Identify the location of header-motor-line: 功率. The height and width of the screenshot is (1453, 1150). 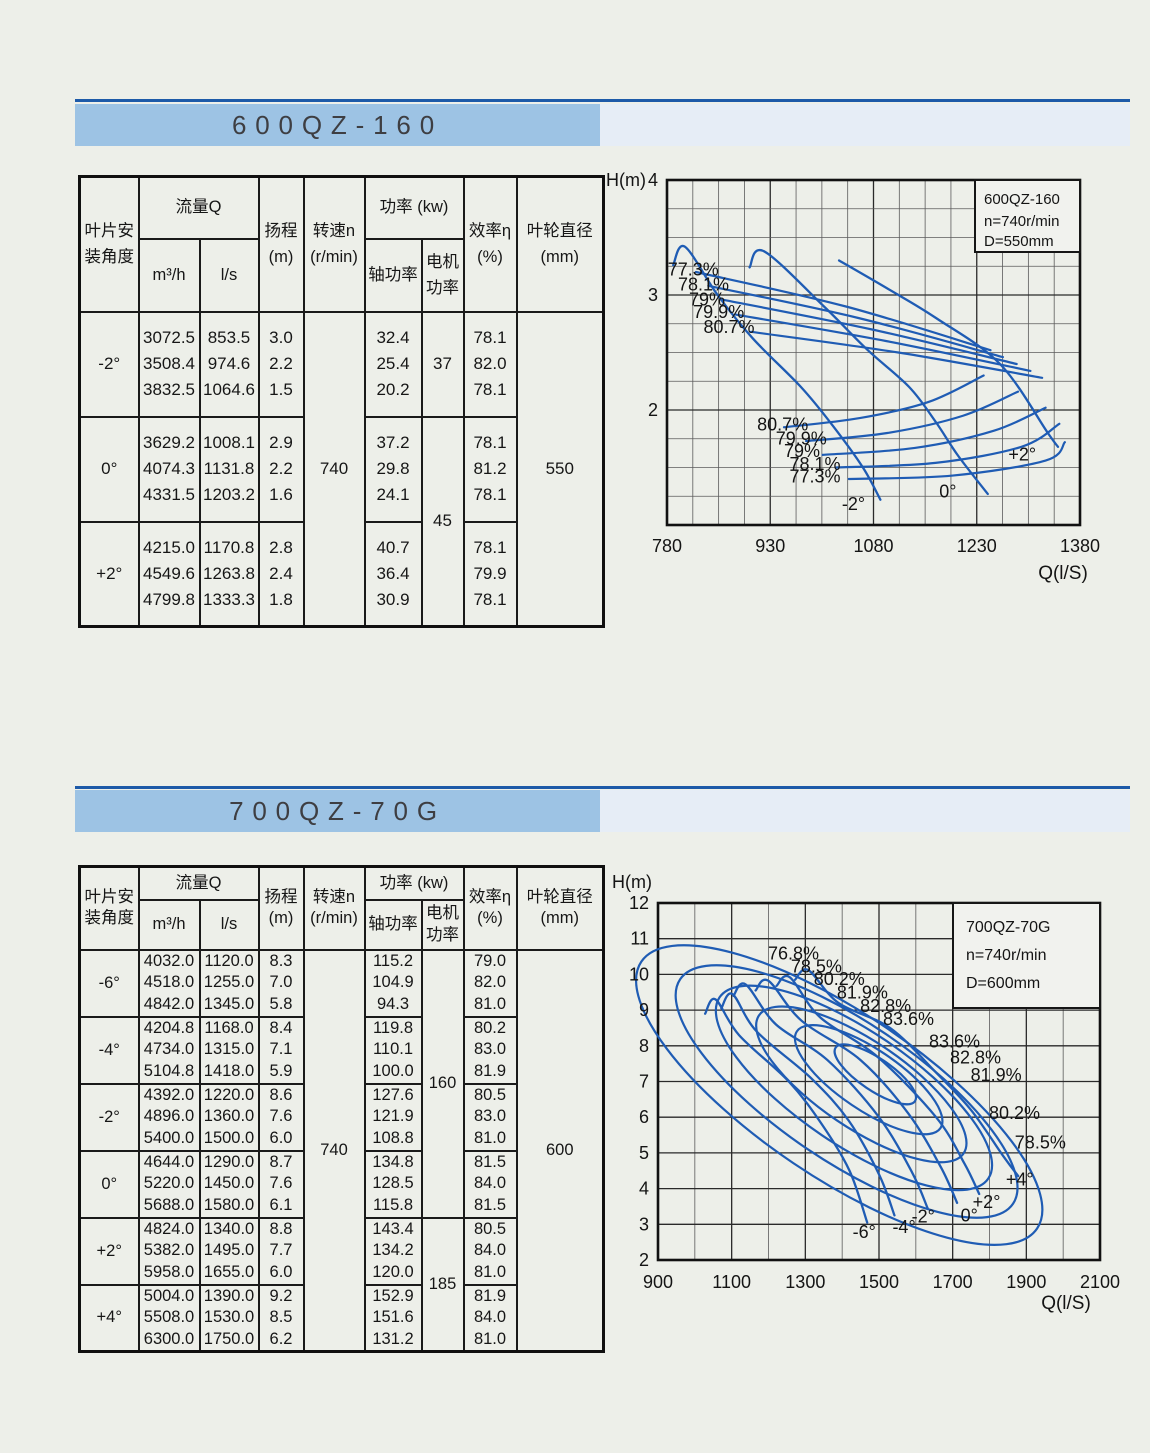
(442, 934).